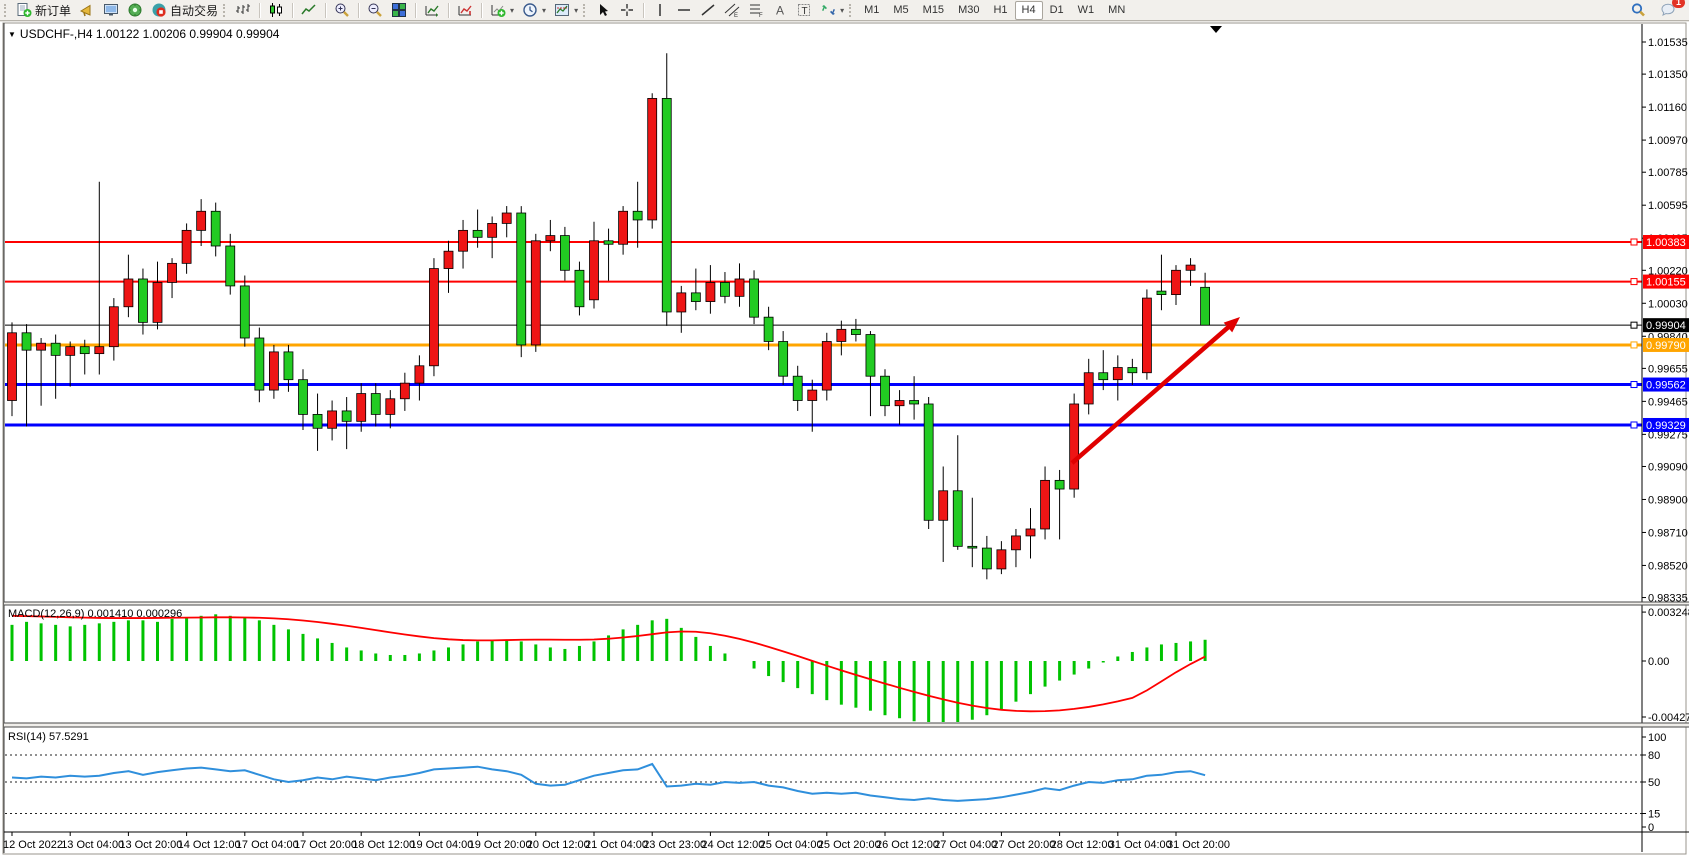  I want to click on price-tag-0.99562: 0.99562, so click(1666, 384).